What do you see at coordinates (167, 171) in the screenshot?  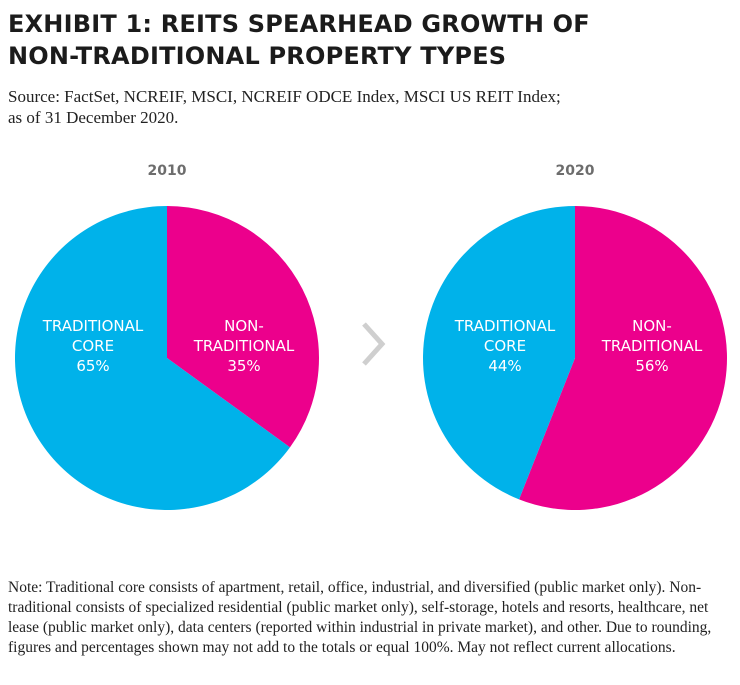 I see `pie-2010-title: 2010` at bounding box center [167, 171].